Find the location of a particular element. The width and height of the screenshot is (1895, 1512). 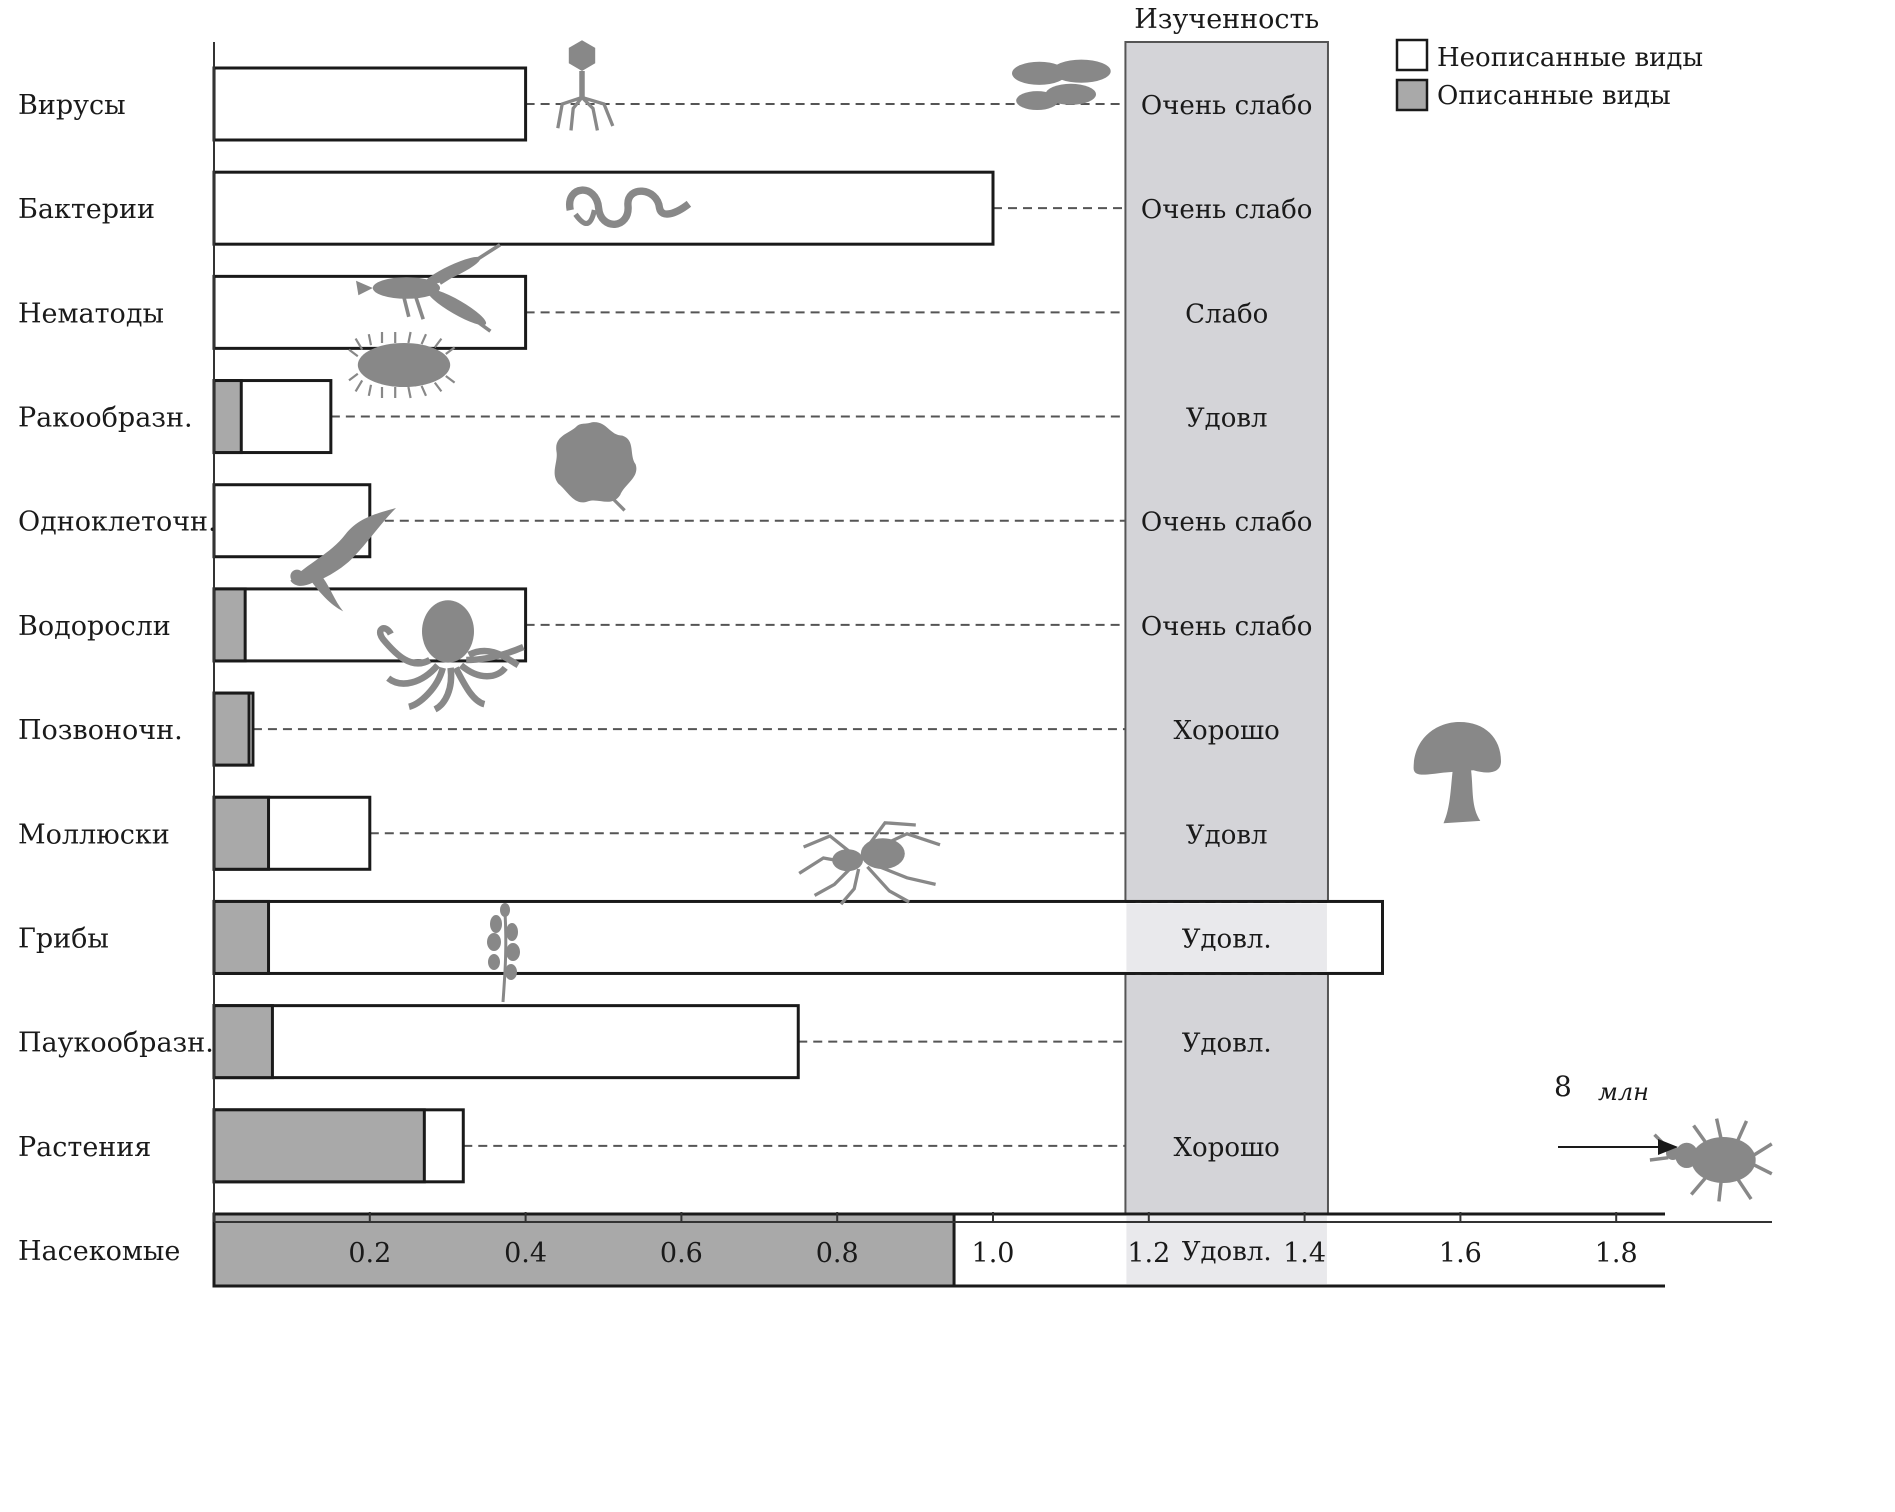

mushroom-icon is located at coordinates (1457, 773).